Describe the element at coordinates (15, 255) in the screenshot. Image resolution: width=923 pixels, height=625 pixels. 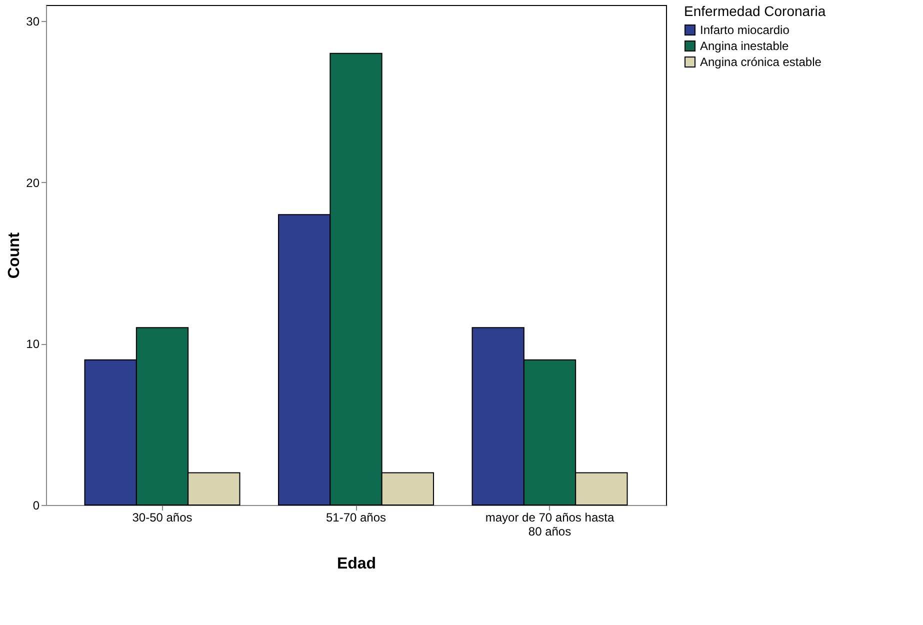
I see `y-axis-title: Count` at that location.